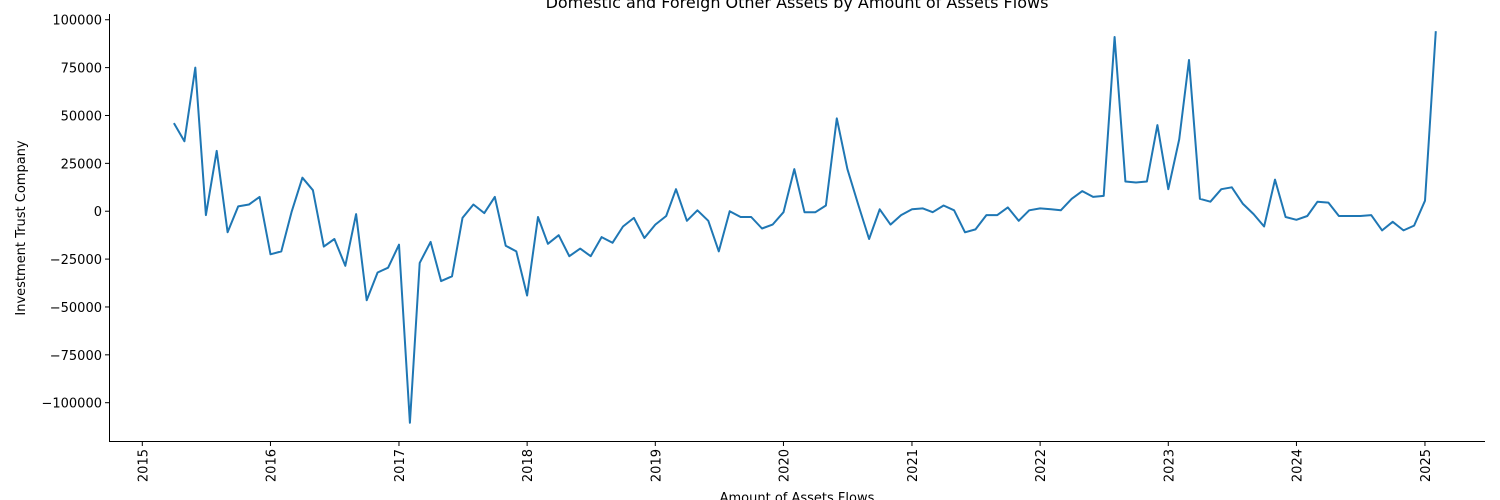  Describe the element at coordinates (1169, 465) in the screenshot. I see `x-tick-label: 2023` at that location.